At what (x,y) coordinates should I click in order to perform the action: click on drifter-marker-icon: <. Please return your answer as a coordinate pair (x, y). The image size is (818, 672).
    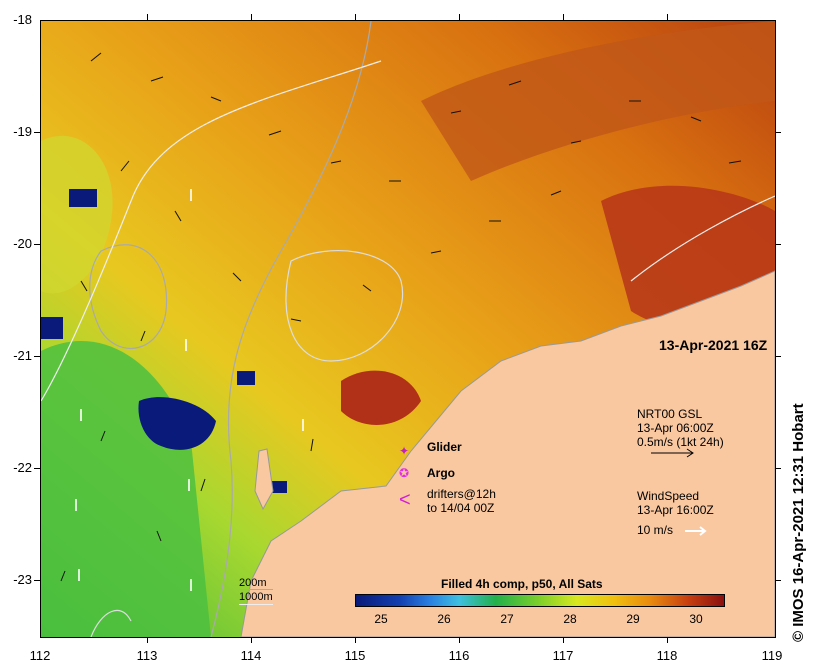
    Looking at the image, I should click on (405, 500).